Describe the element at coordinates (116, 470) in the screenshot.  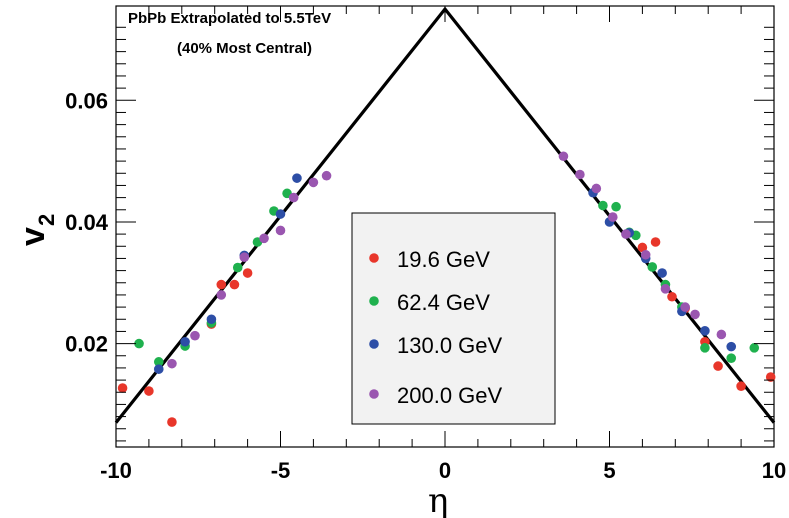
I see `x-tick-label: -10` at that location.